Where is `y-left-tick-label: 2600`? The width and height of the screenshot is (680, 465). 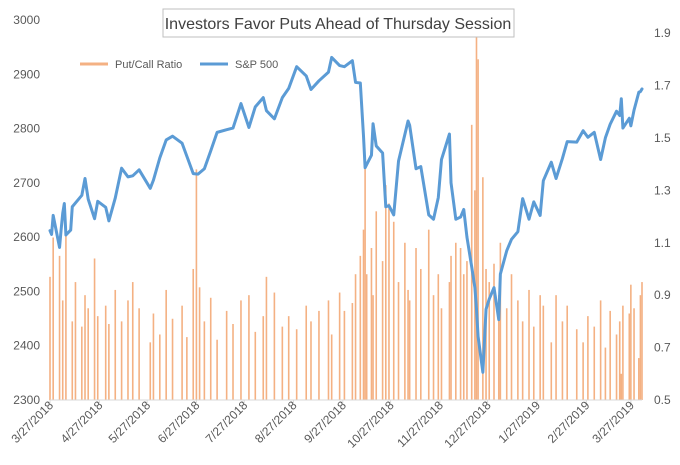
y-left-tick-label: 2600 is located at coordinates (26, 237).